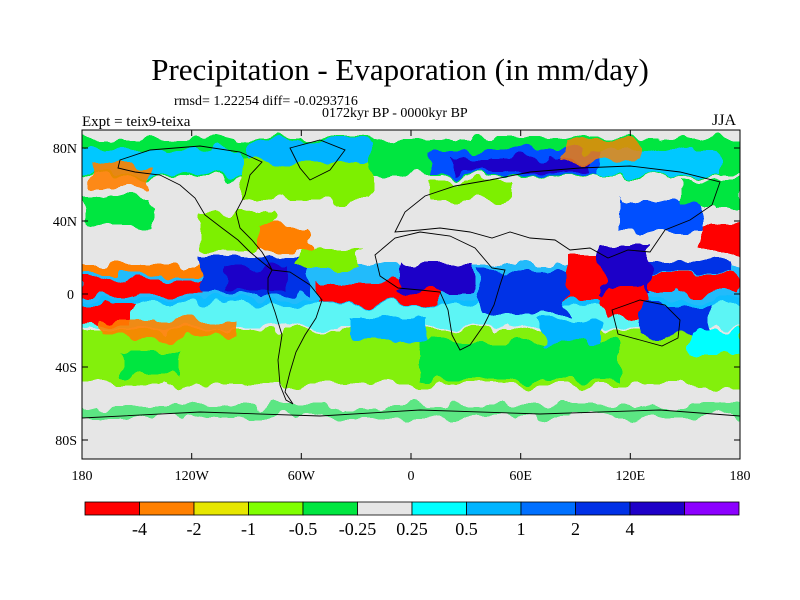  I want to click on colorbar-label: 0.5, so click(466, 529).